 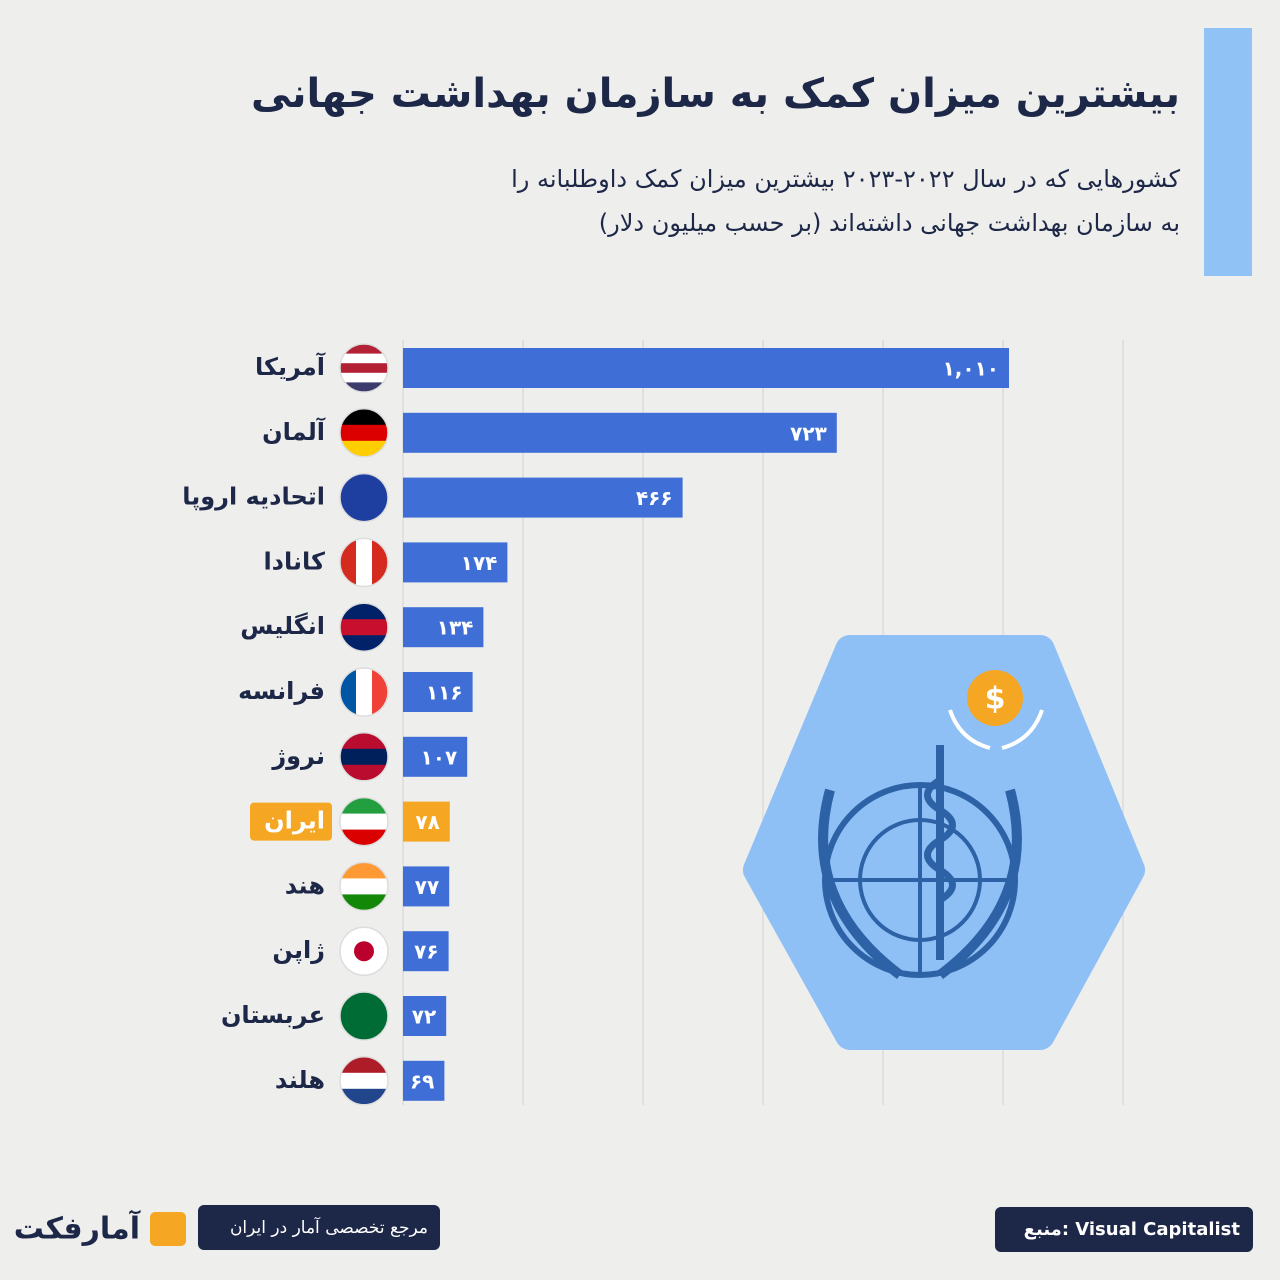 I want to click on value-label: ۱۱۶, so click(x=444, y=693).